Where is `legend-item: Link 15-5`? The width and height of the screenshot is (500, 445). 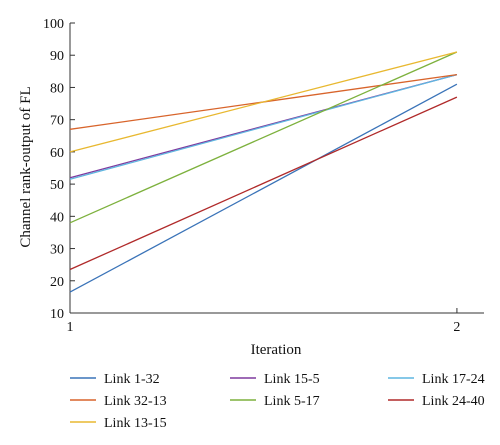
legend-item: Link 15-5 is located at coordinates (275, 379).